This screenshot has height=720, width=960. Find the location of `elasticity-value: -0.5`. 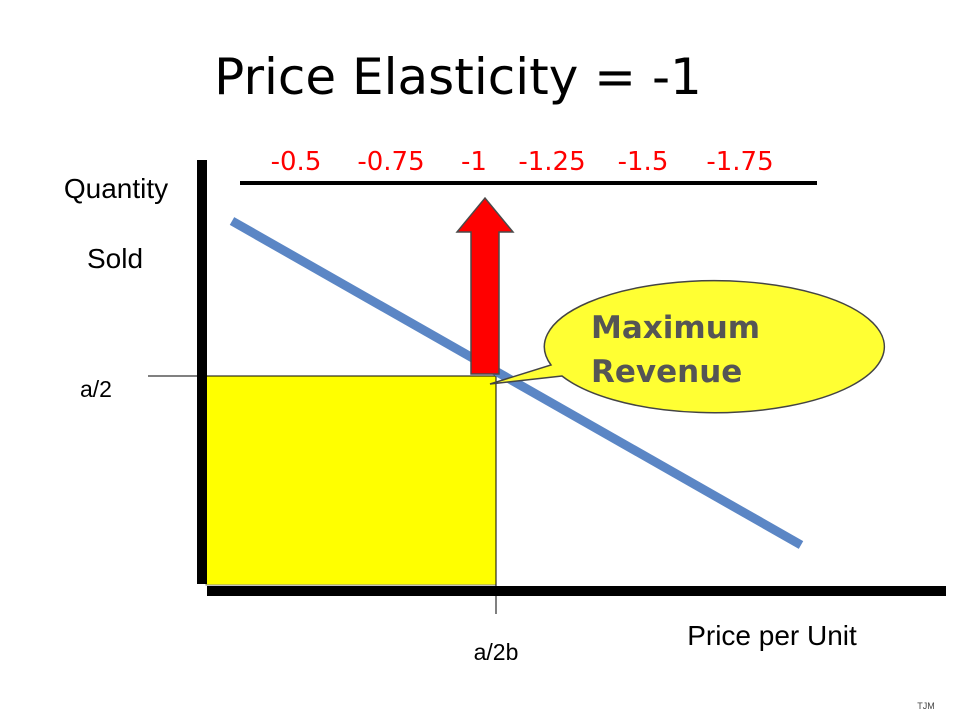

elasticity-value: -0.5 is located at coordinates (296, 162).